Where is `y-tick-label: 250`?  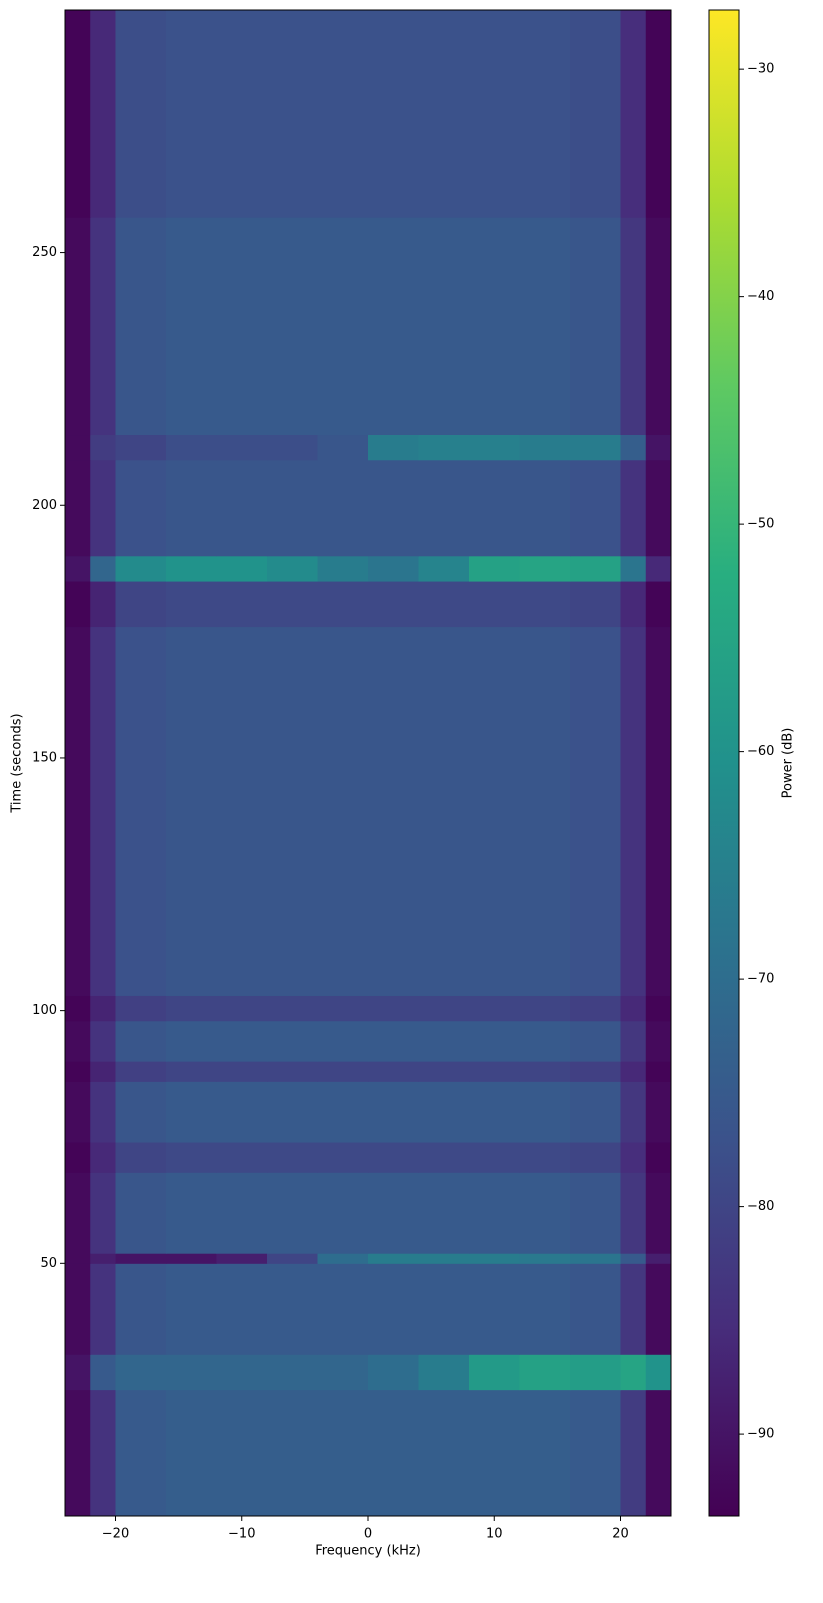
y-tick-label: 250 is located at coordinates (44, 252).